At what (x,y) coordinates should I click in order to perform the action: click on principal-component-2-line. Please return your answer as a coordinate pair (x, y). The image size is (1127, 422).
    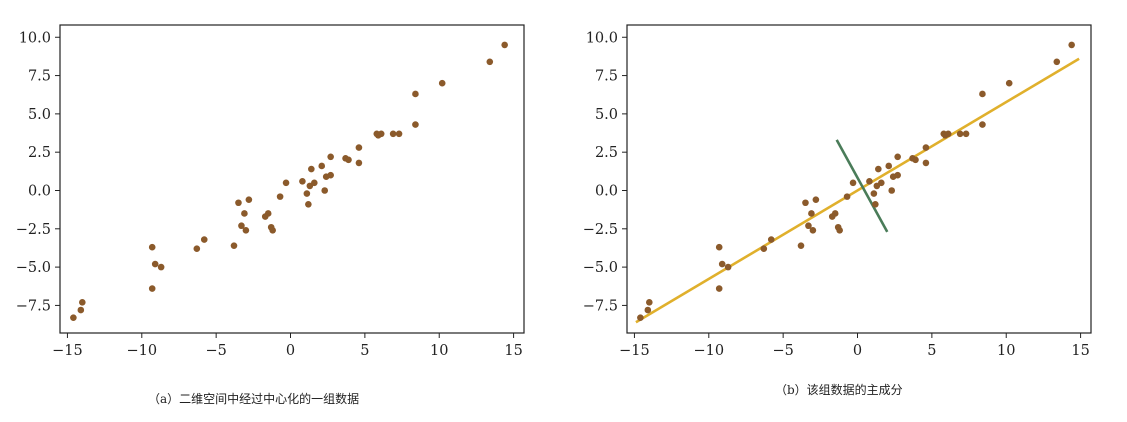
    Looking at the image, I should click on (862, 186).